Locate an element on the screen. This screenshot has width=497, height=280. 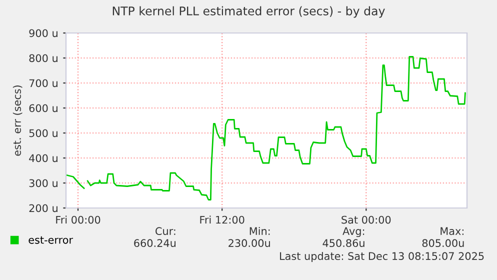
y-tick-label: 900 u is located at coordinates (43, 33).